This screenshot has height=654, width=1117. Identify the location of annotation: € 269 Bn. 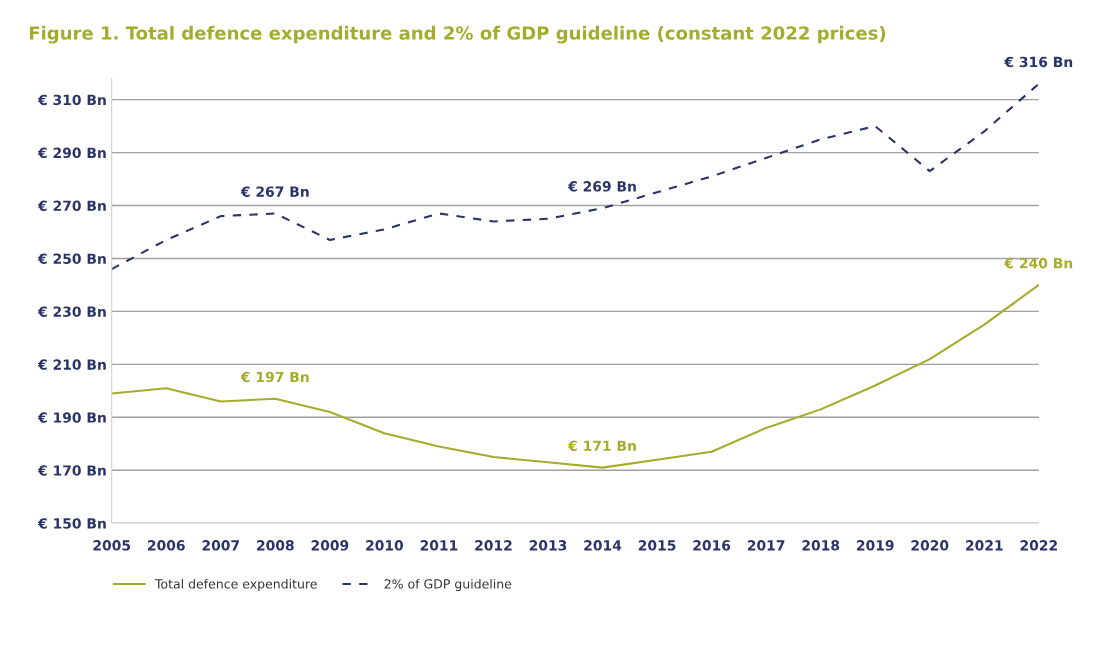
(601, 186).